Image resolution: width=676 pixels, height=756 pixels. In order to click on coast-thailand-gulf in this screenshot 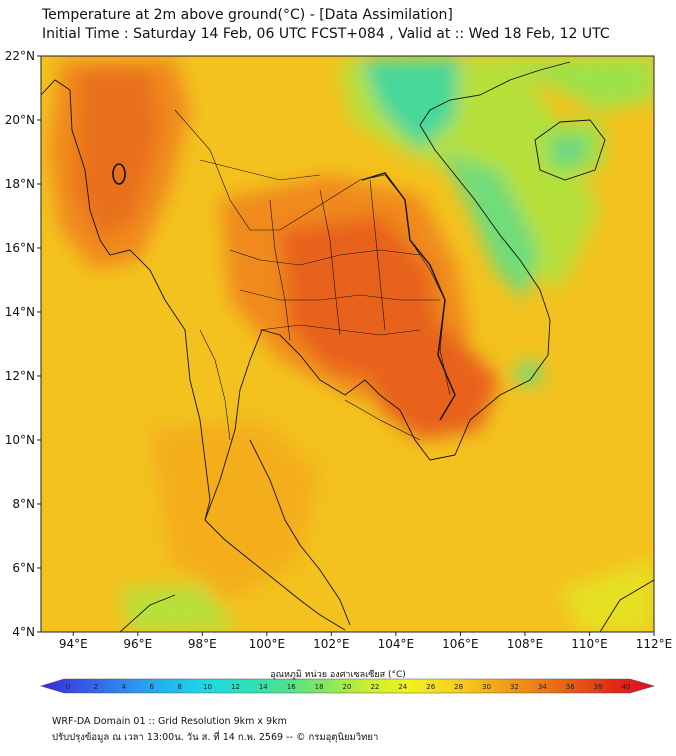, I will do `click(330, 425)`.